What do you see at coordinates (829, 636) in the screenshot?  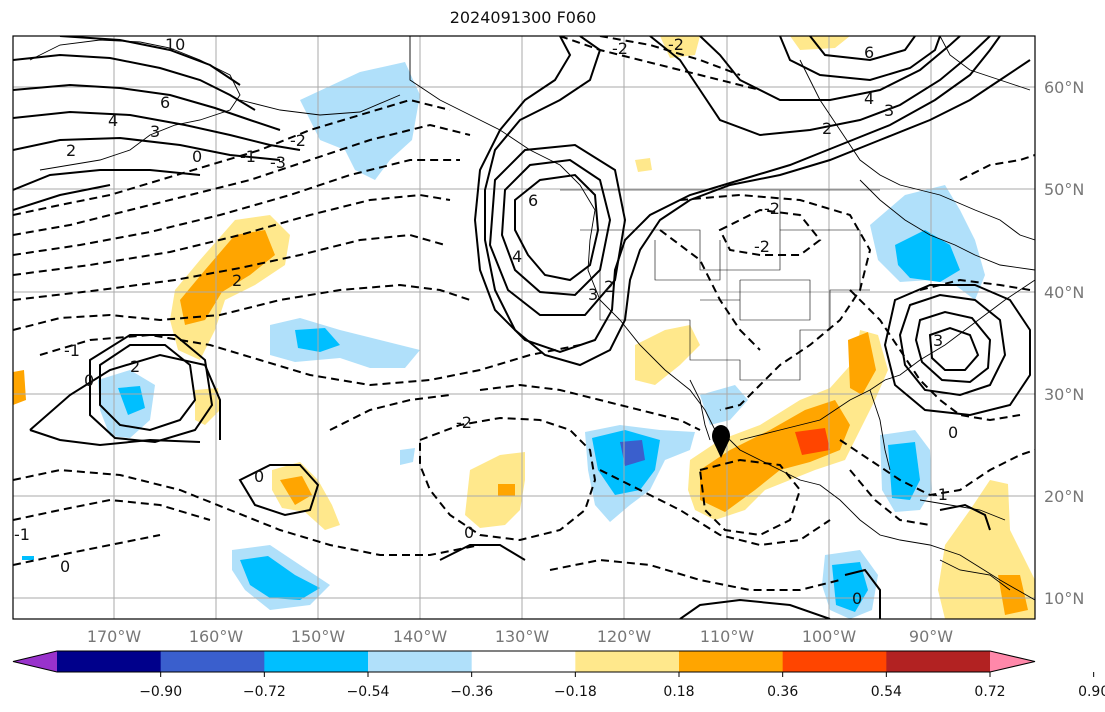 I see `lon-label: 100°W` at bounding box center [829, 636].